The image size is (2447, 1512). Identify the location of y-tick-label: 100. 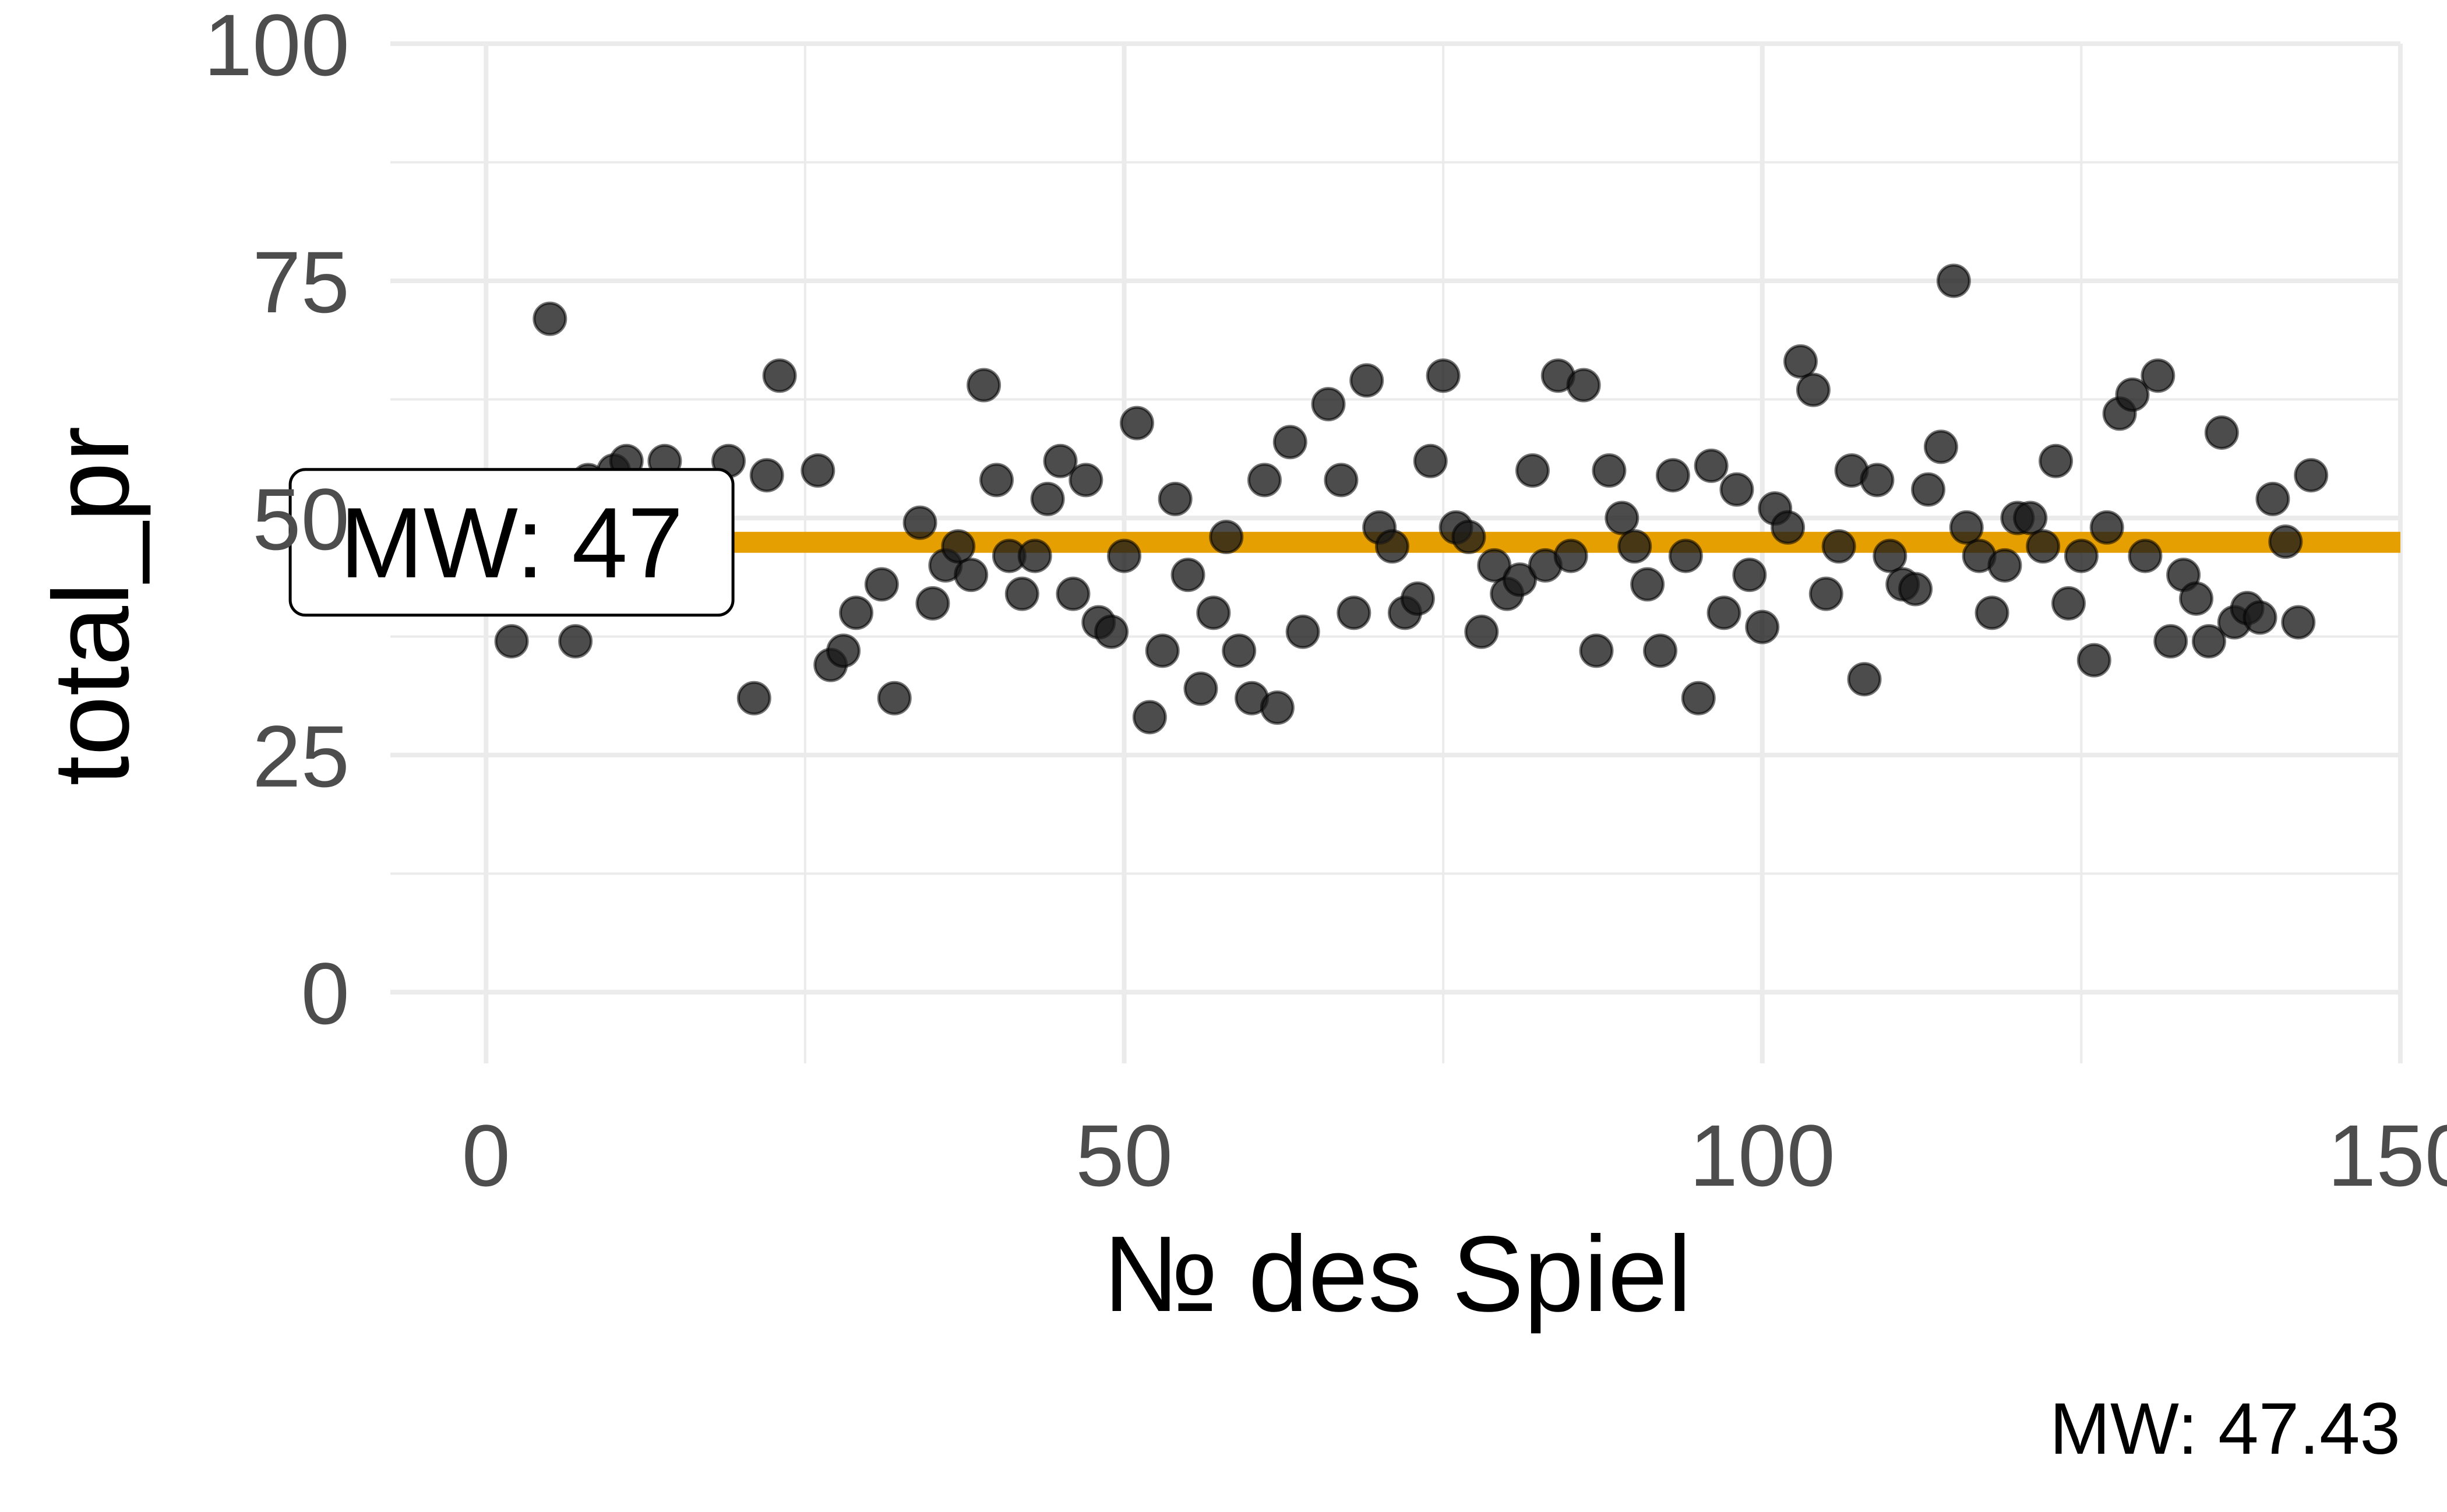
(277, 47).